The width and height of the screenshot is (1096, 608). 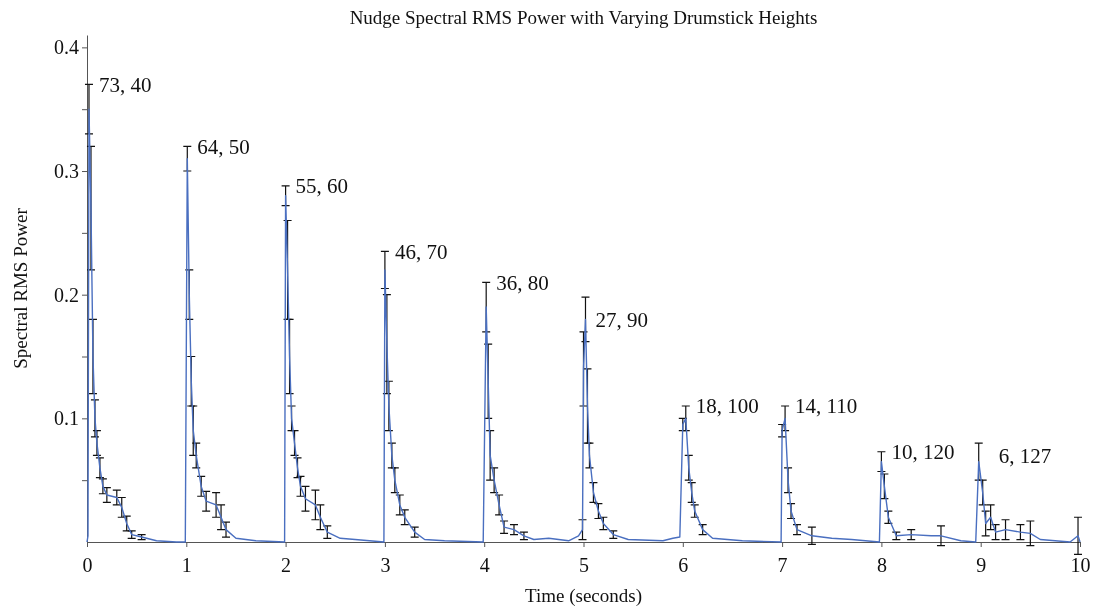 I want to click on x-tick-label: 9, so click(x=981, y=565).